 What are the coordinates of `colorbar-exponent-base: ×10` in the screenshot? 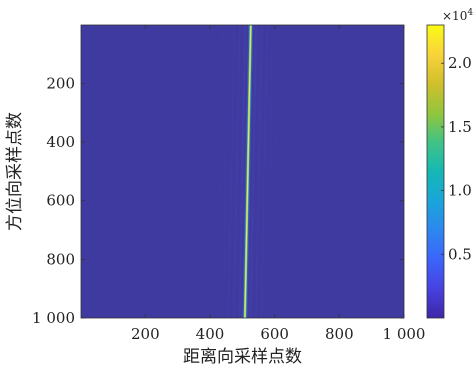 It's located at (454, 16).